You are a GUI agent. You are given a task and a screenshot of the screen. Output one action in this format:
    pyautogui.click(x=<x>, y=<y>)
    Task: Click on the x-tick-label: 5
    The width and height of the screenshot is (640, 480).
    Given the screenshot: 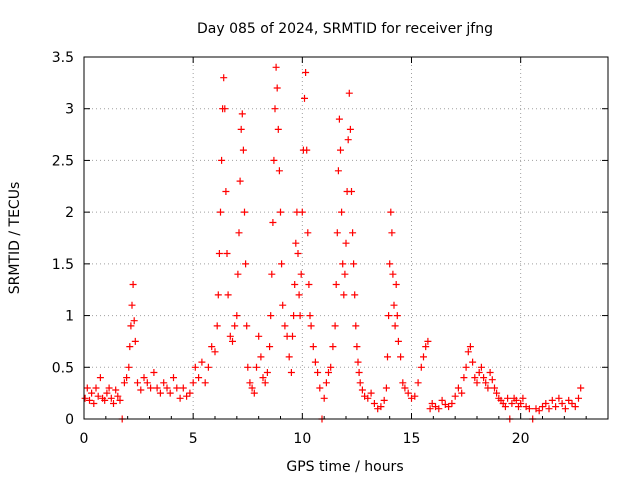 What is the action you would take?
    pyautogui.click(x=193, y=439)
    